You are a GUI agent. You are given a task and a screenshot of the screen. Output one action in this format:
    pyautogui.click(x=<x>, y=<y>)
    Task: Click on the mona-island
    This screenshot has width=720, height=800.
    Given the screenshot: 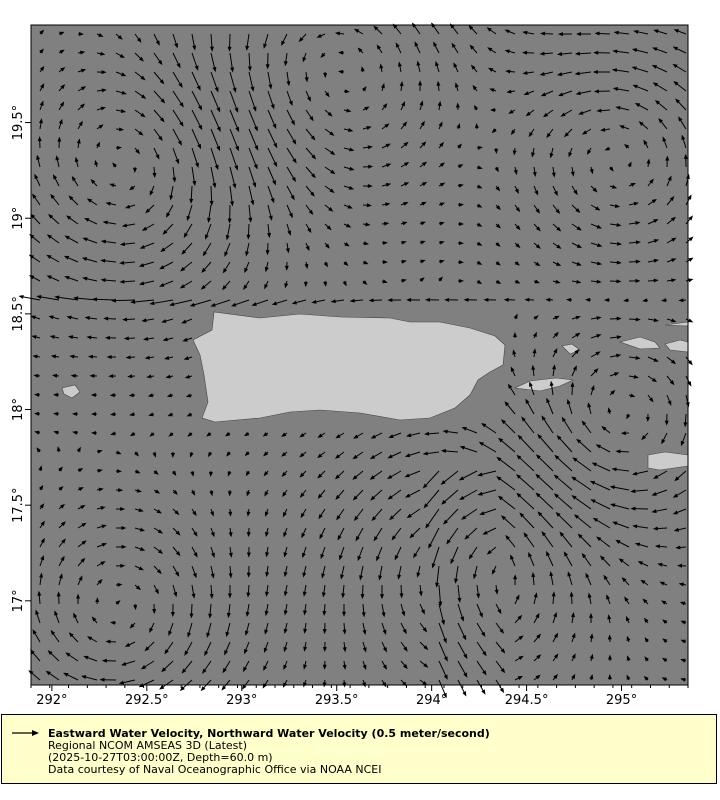 What is the action you would take?
    pyautogui.click(x=71, y=391)
    